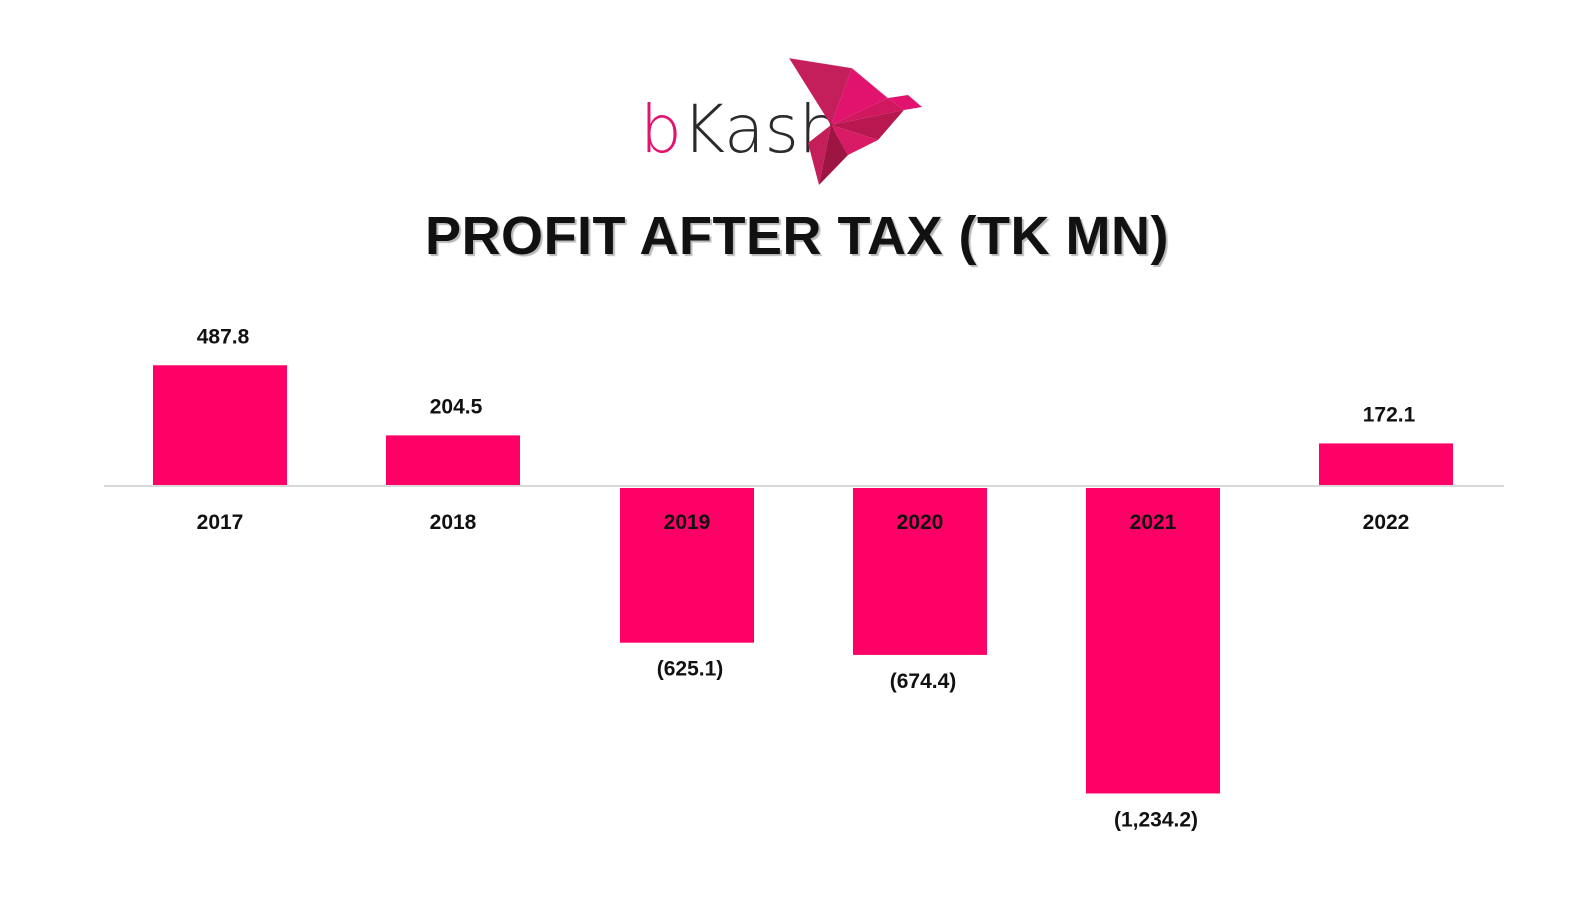  Describe the element at coordinates (1153, 522) in the screenshot. I see `category-label-2021: 2021` at that location.